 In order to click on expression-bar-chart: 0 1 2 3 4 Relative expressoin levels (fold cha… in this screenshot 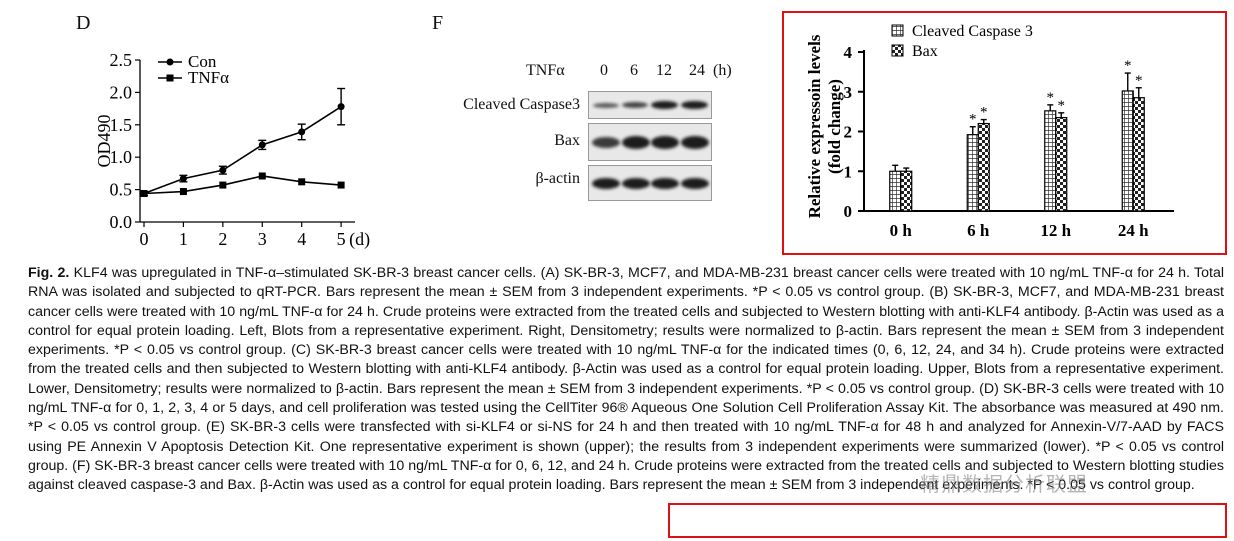, I will do `click(989, 131)`.